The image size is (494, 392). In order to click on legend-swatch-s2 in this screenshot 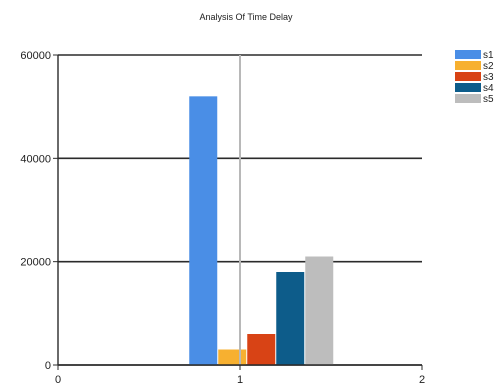, I will do `click(468, 65)`.